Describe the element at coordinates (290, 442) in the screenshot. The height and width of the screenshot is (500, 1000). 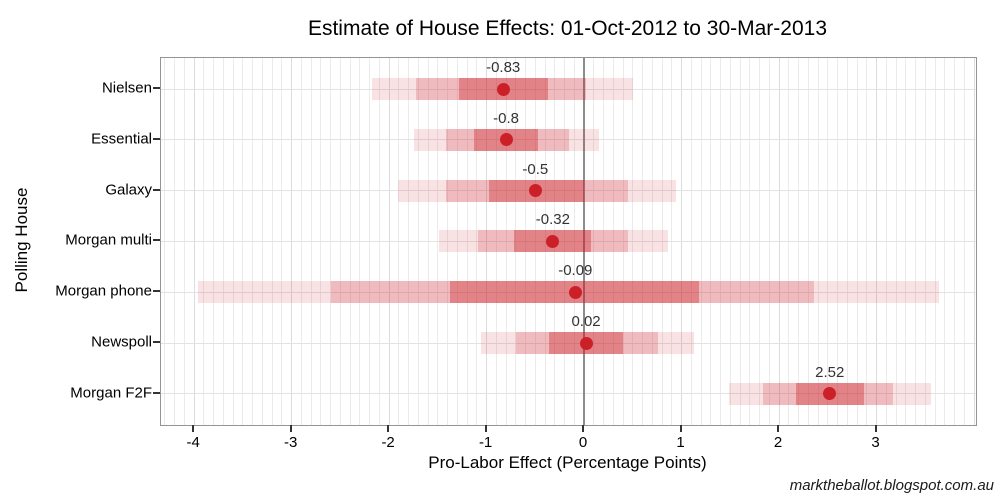
I see `x-tick-label: -3` at that location.